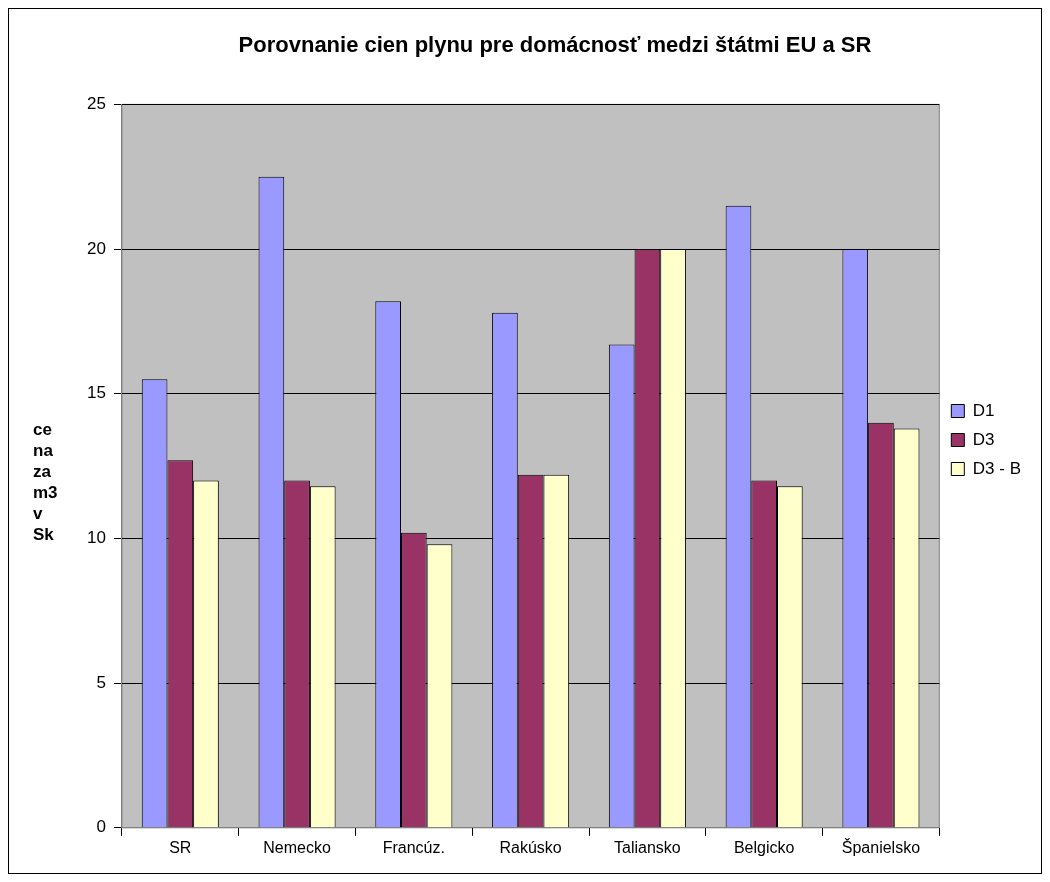  I want to click on y-tick-label: 0, so click(101, 827).